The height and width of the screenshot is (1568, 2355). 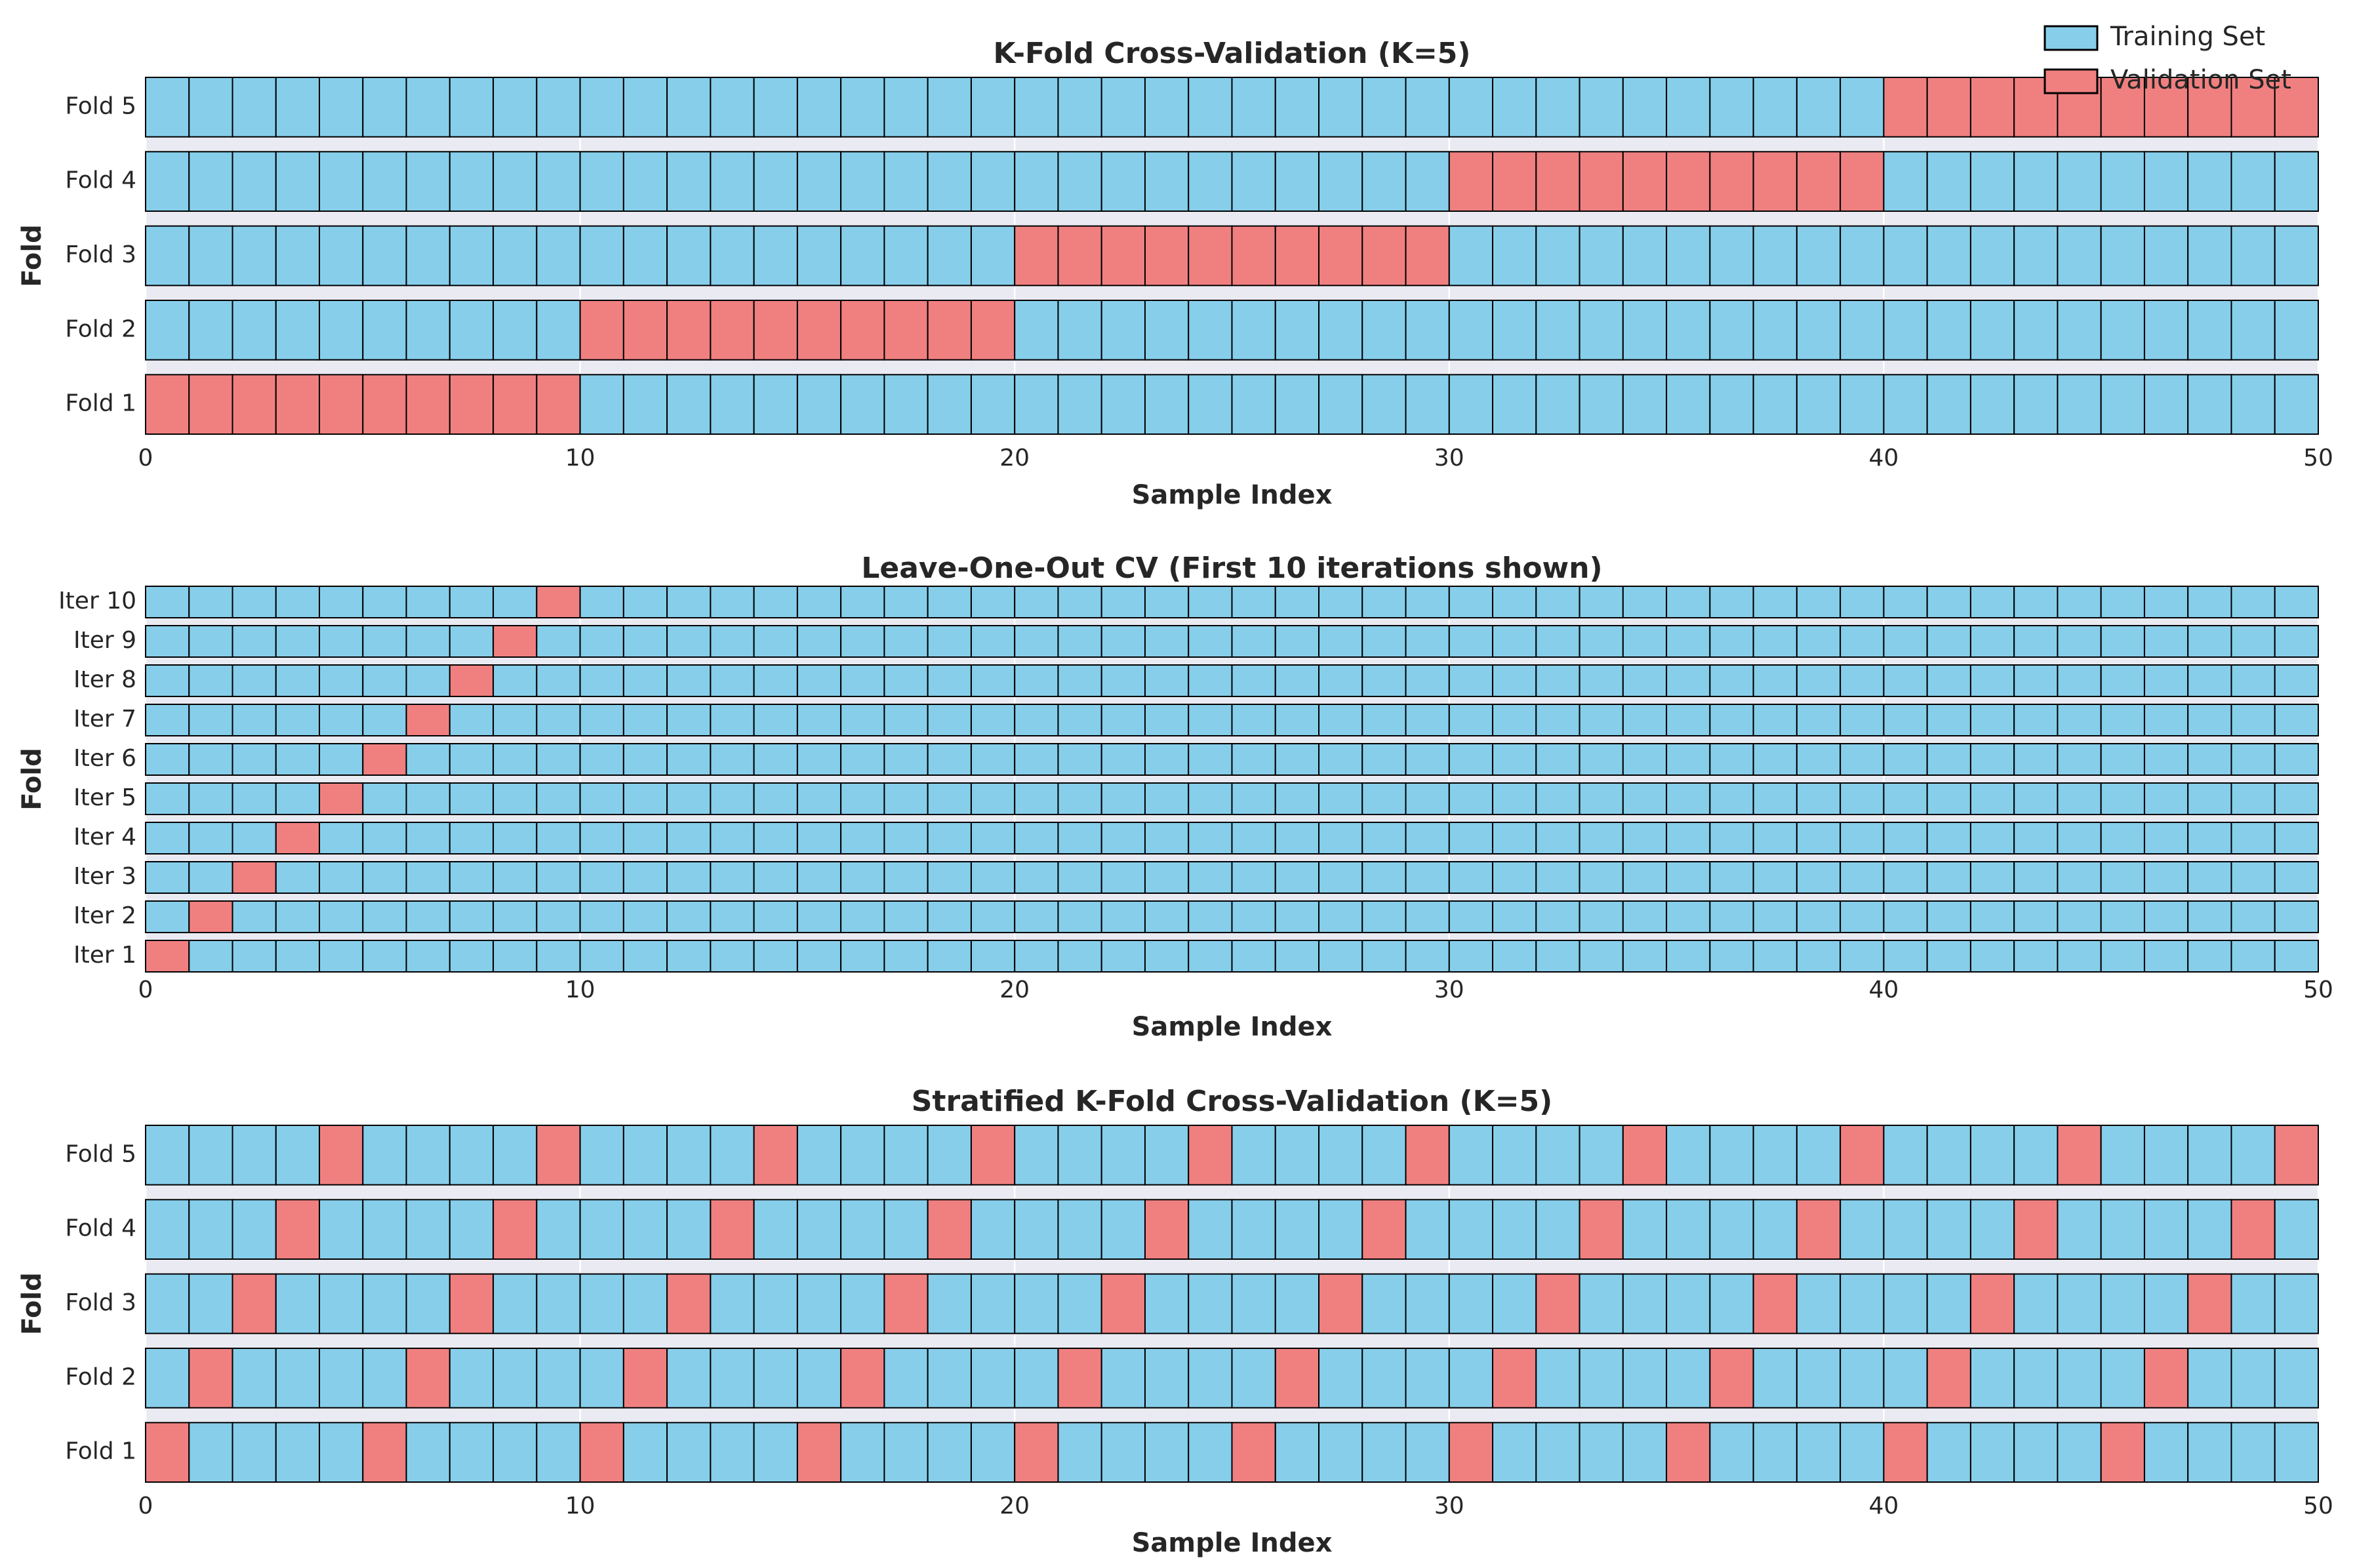 I want to click on x-tick-label: 40, so click(x=1884, y=1506).